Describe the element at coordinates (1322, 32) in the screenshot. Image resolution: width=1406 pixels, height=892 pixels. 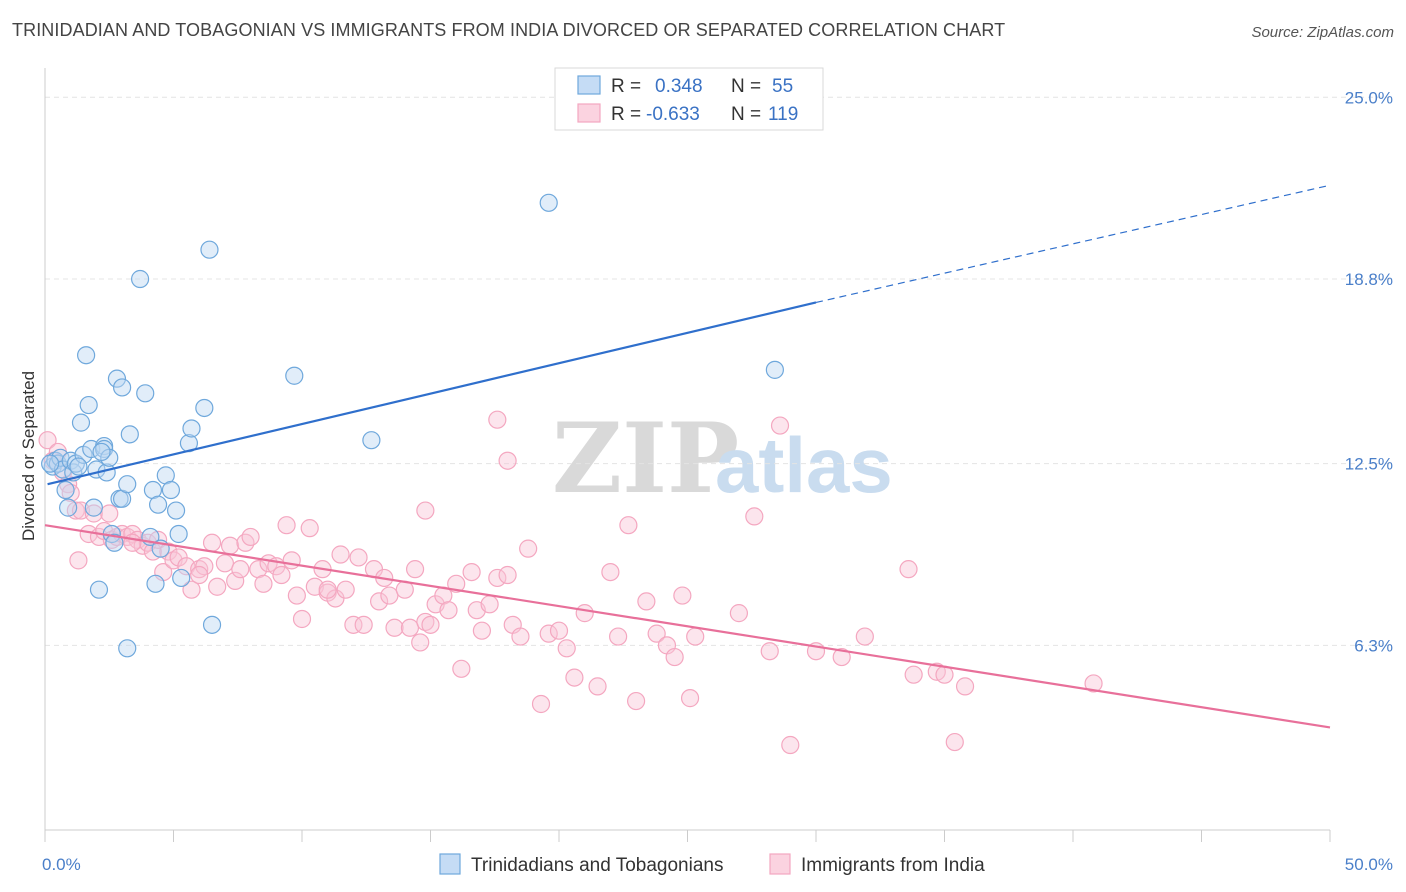
I see `source-label: Source: ZipAtlas.com` at that location.